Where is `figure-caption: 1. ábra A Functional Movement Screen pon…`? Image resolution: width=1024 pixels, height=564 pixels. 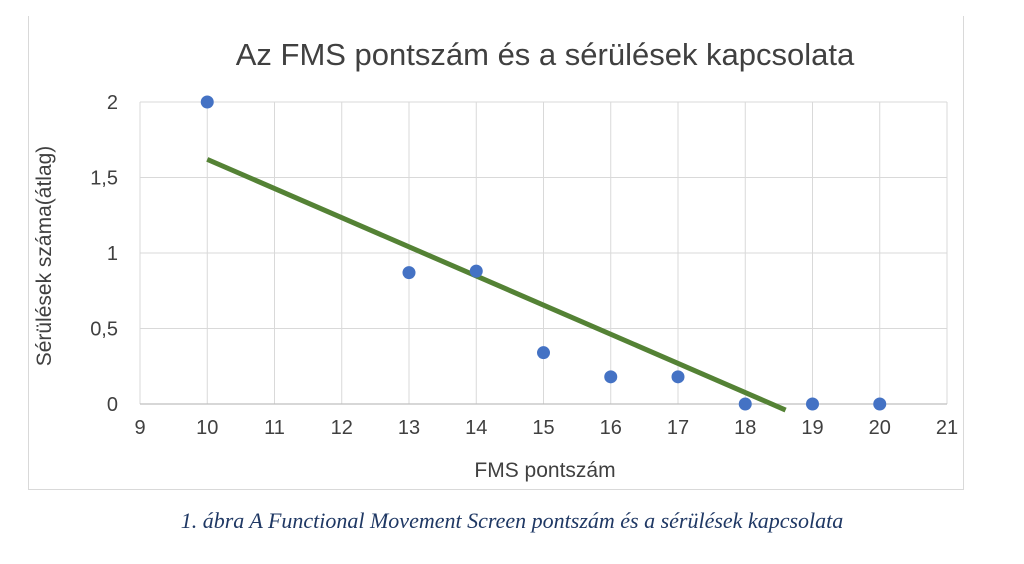 figure-caption: 1. ábra A Functional Movement Screen pon… is located at coordinates (512, 520).